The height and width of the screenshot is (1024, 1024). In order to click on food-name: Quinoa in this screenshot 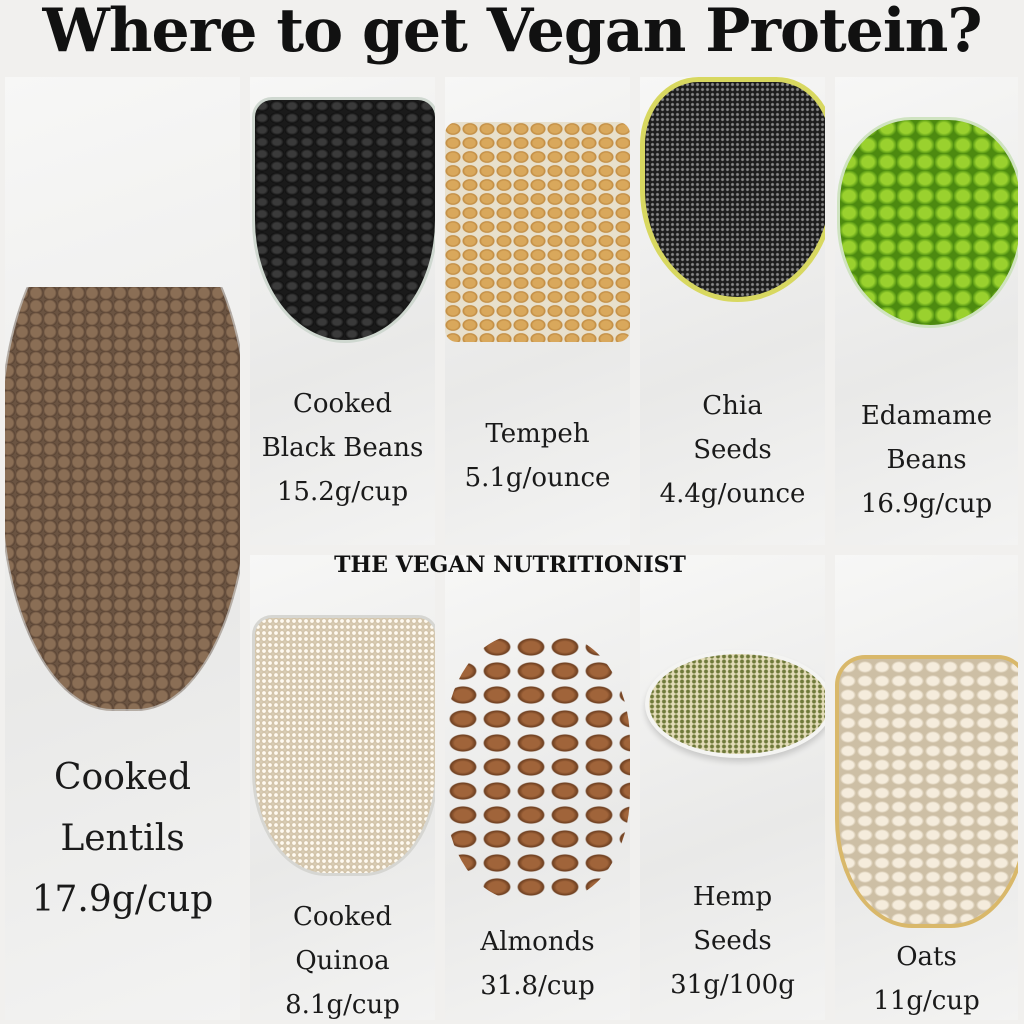, I will do `click(342, 961)`.